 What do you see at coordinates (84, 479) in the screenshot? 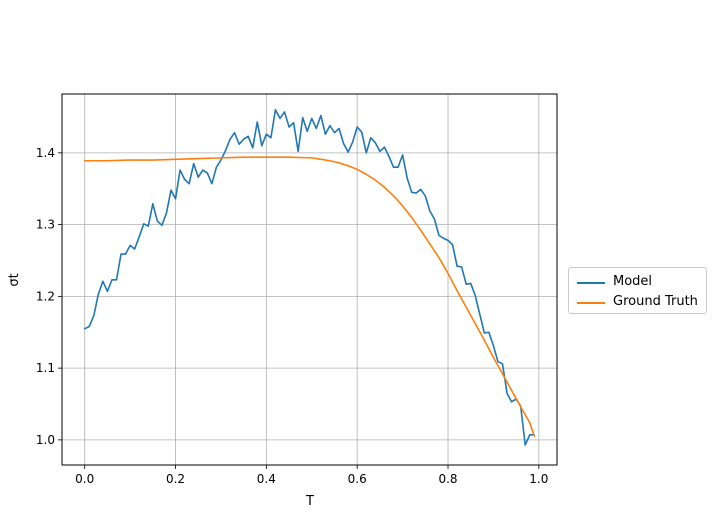
I see `x-tick-label: 0.0` at bounding box center [84, 479].